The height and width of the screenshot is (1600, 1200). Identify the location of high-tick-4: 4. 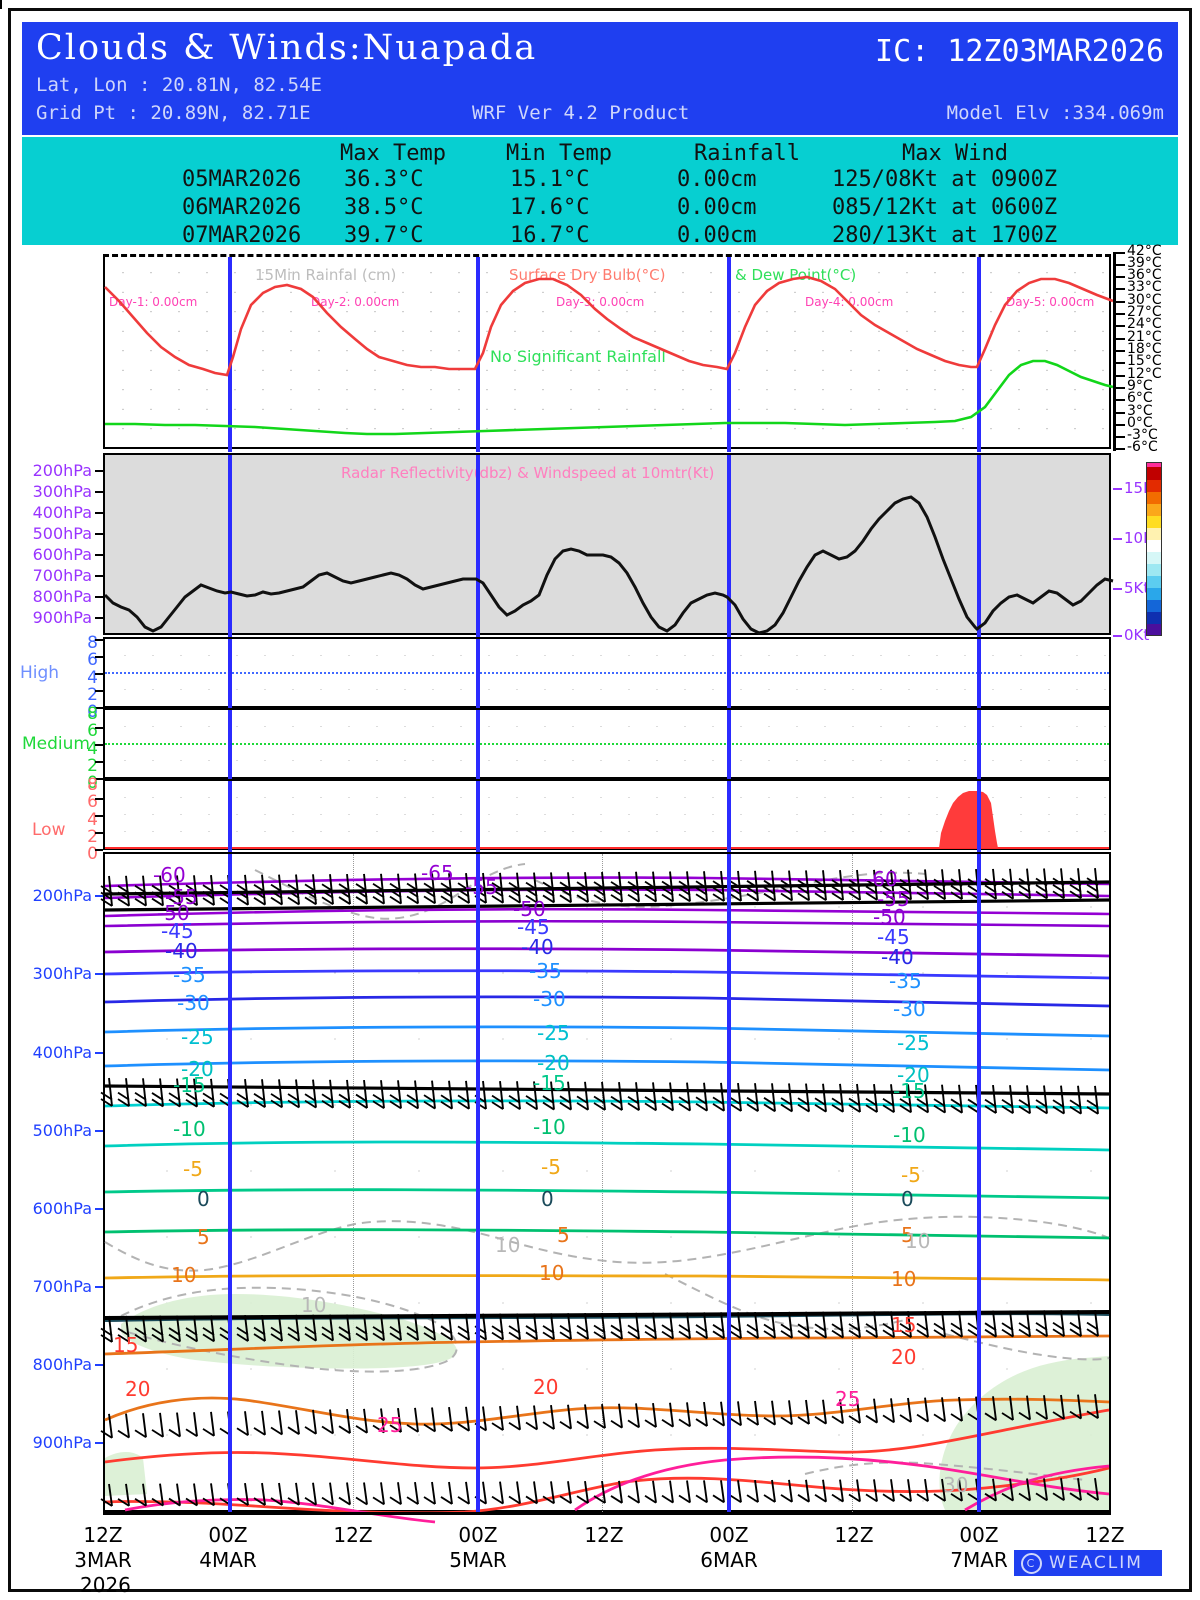
(92, 678).